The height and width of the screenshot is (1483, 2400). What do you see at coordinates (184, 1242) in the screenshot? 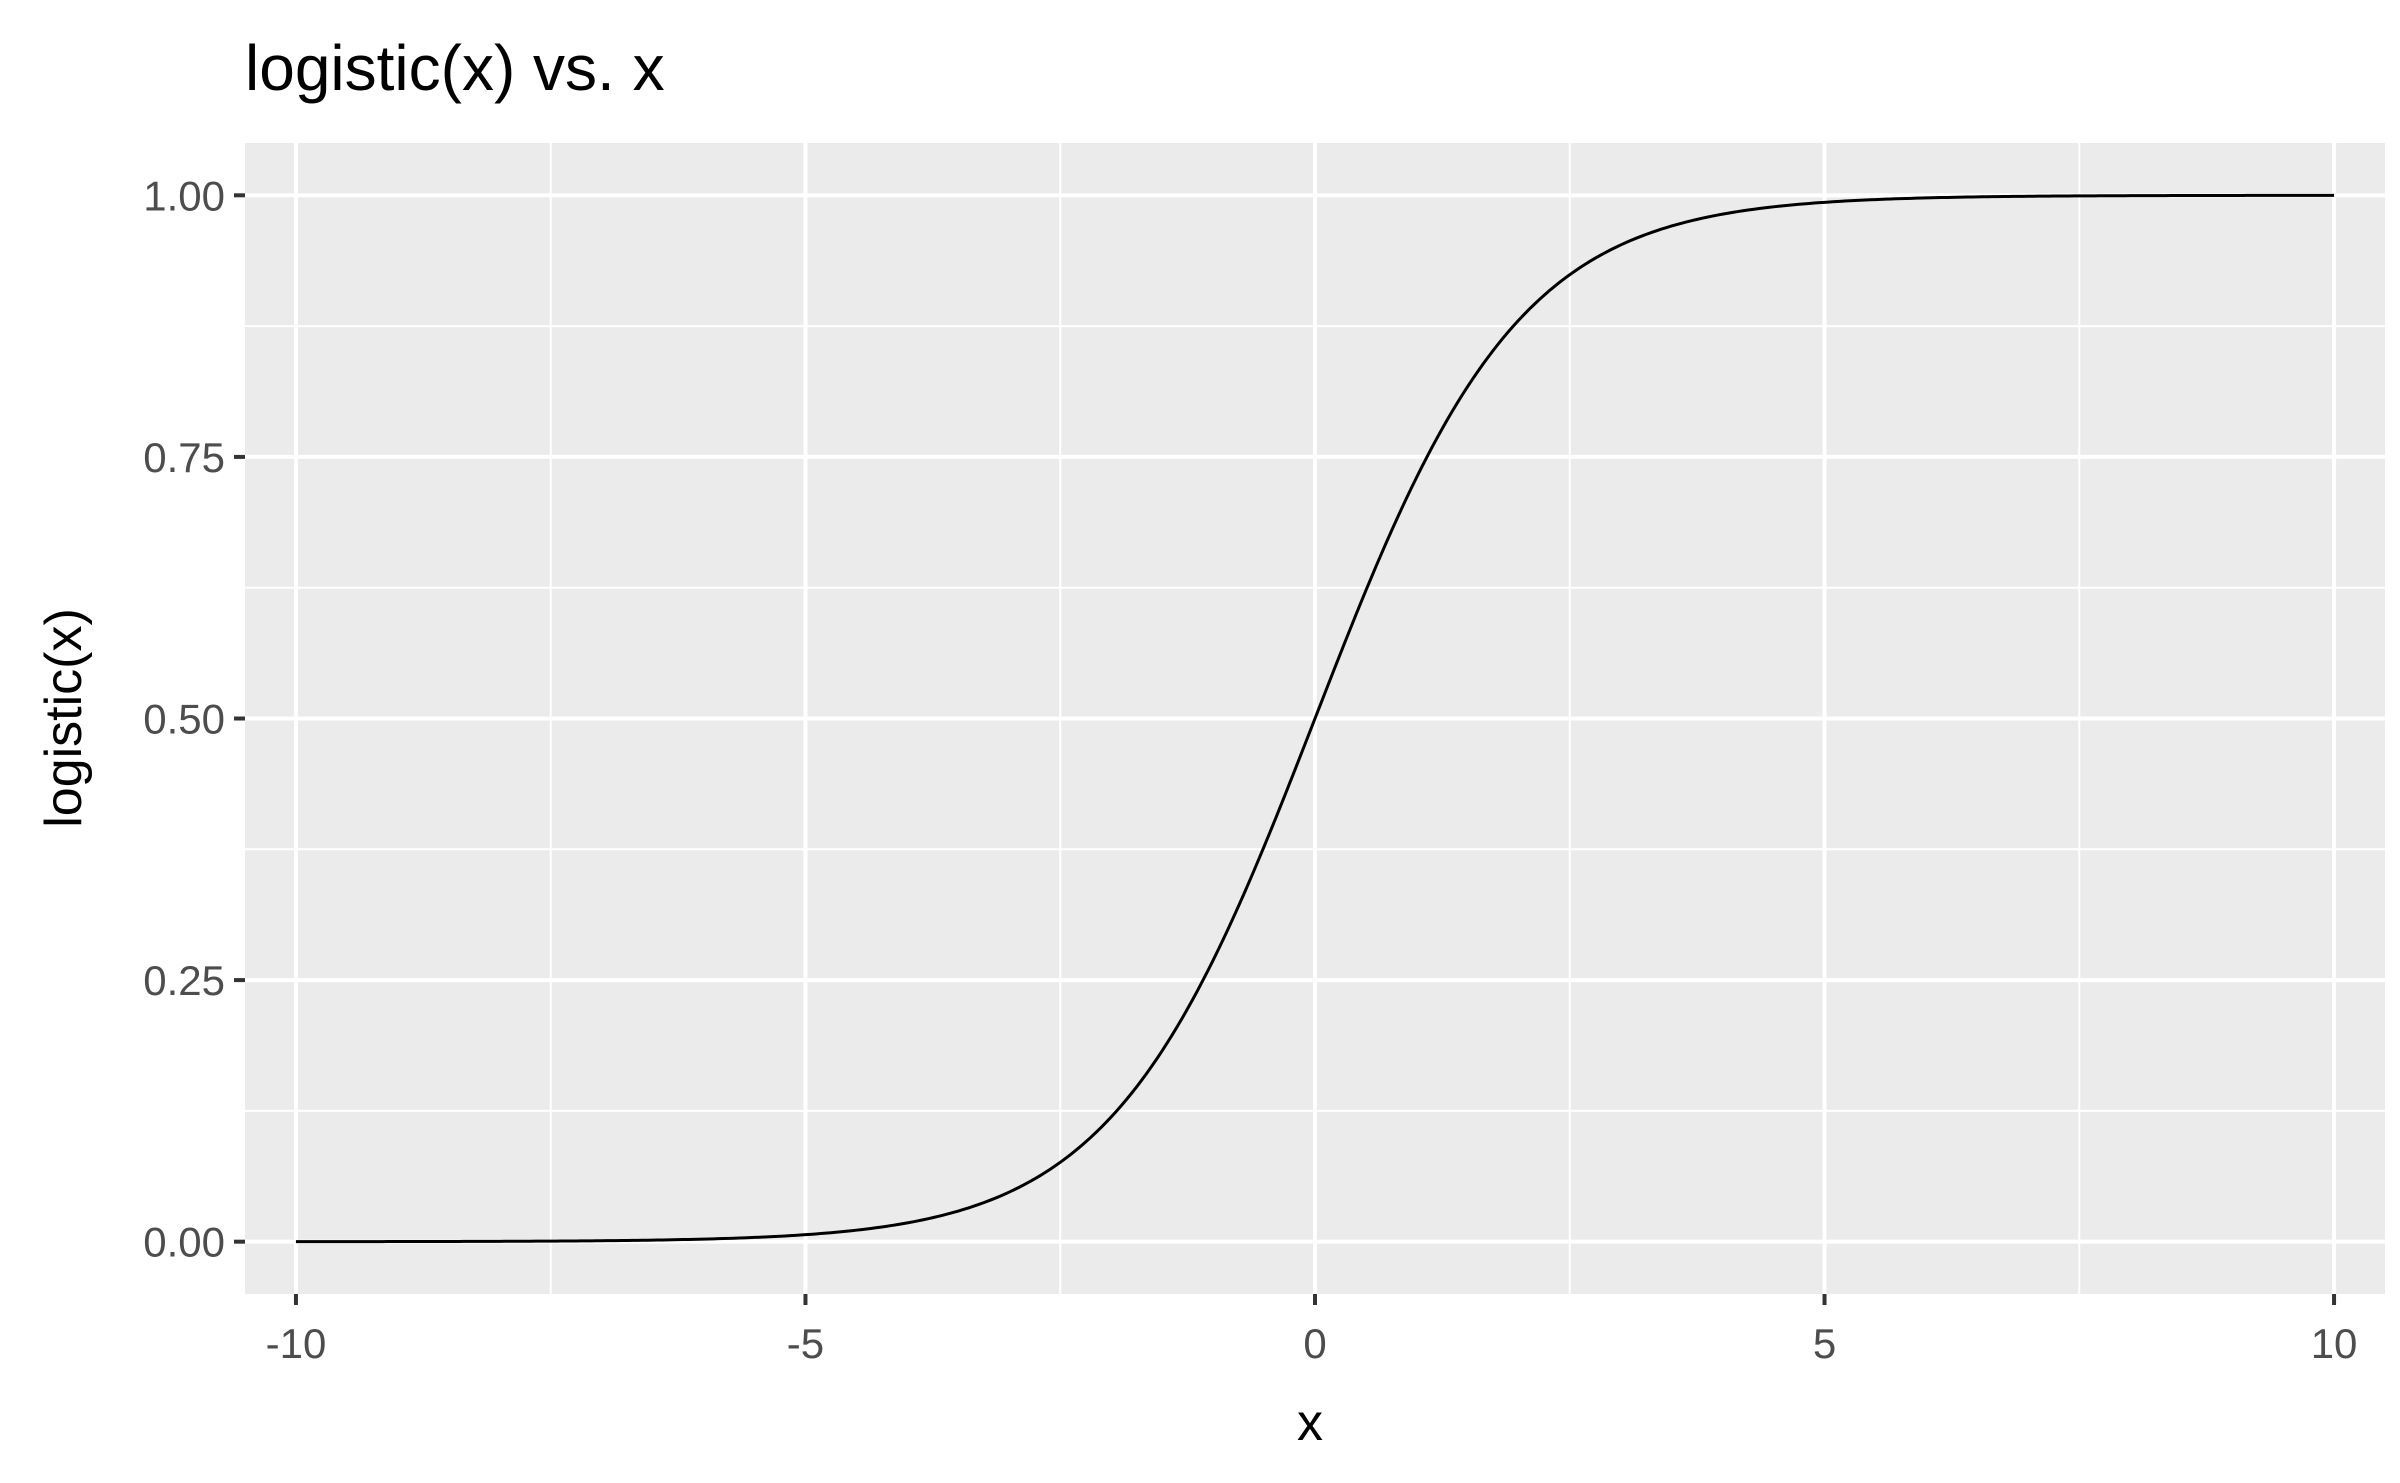
I see `y-tick-label: 0.00` at bounding box center [184, 1242].